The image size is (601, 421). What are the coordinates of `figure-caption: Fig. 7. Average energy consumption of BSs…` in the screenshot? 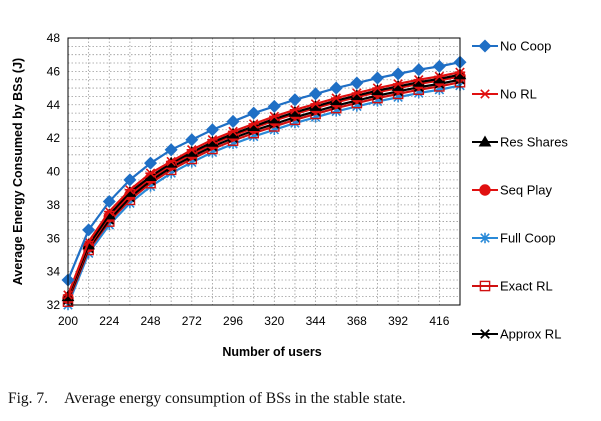 It's located at (300, 399).